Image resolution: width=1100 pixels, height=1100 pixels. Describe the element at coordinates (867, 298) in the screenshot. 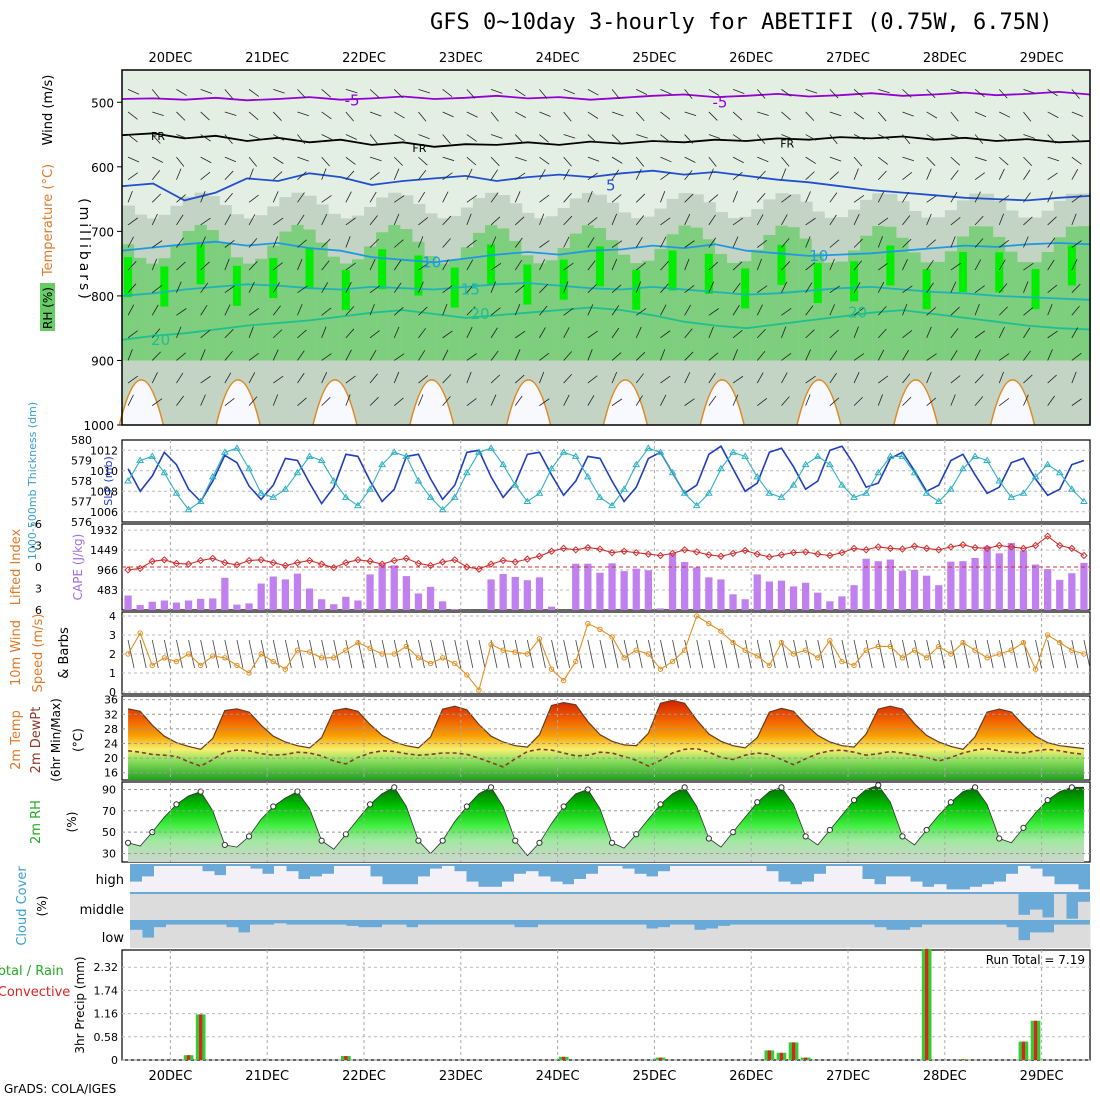

I see `rh-moist-band` at that location.